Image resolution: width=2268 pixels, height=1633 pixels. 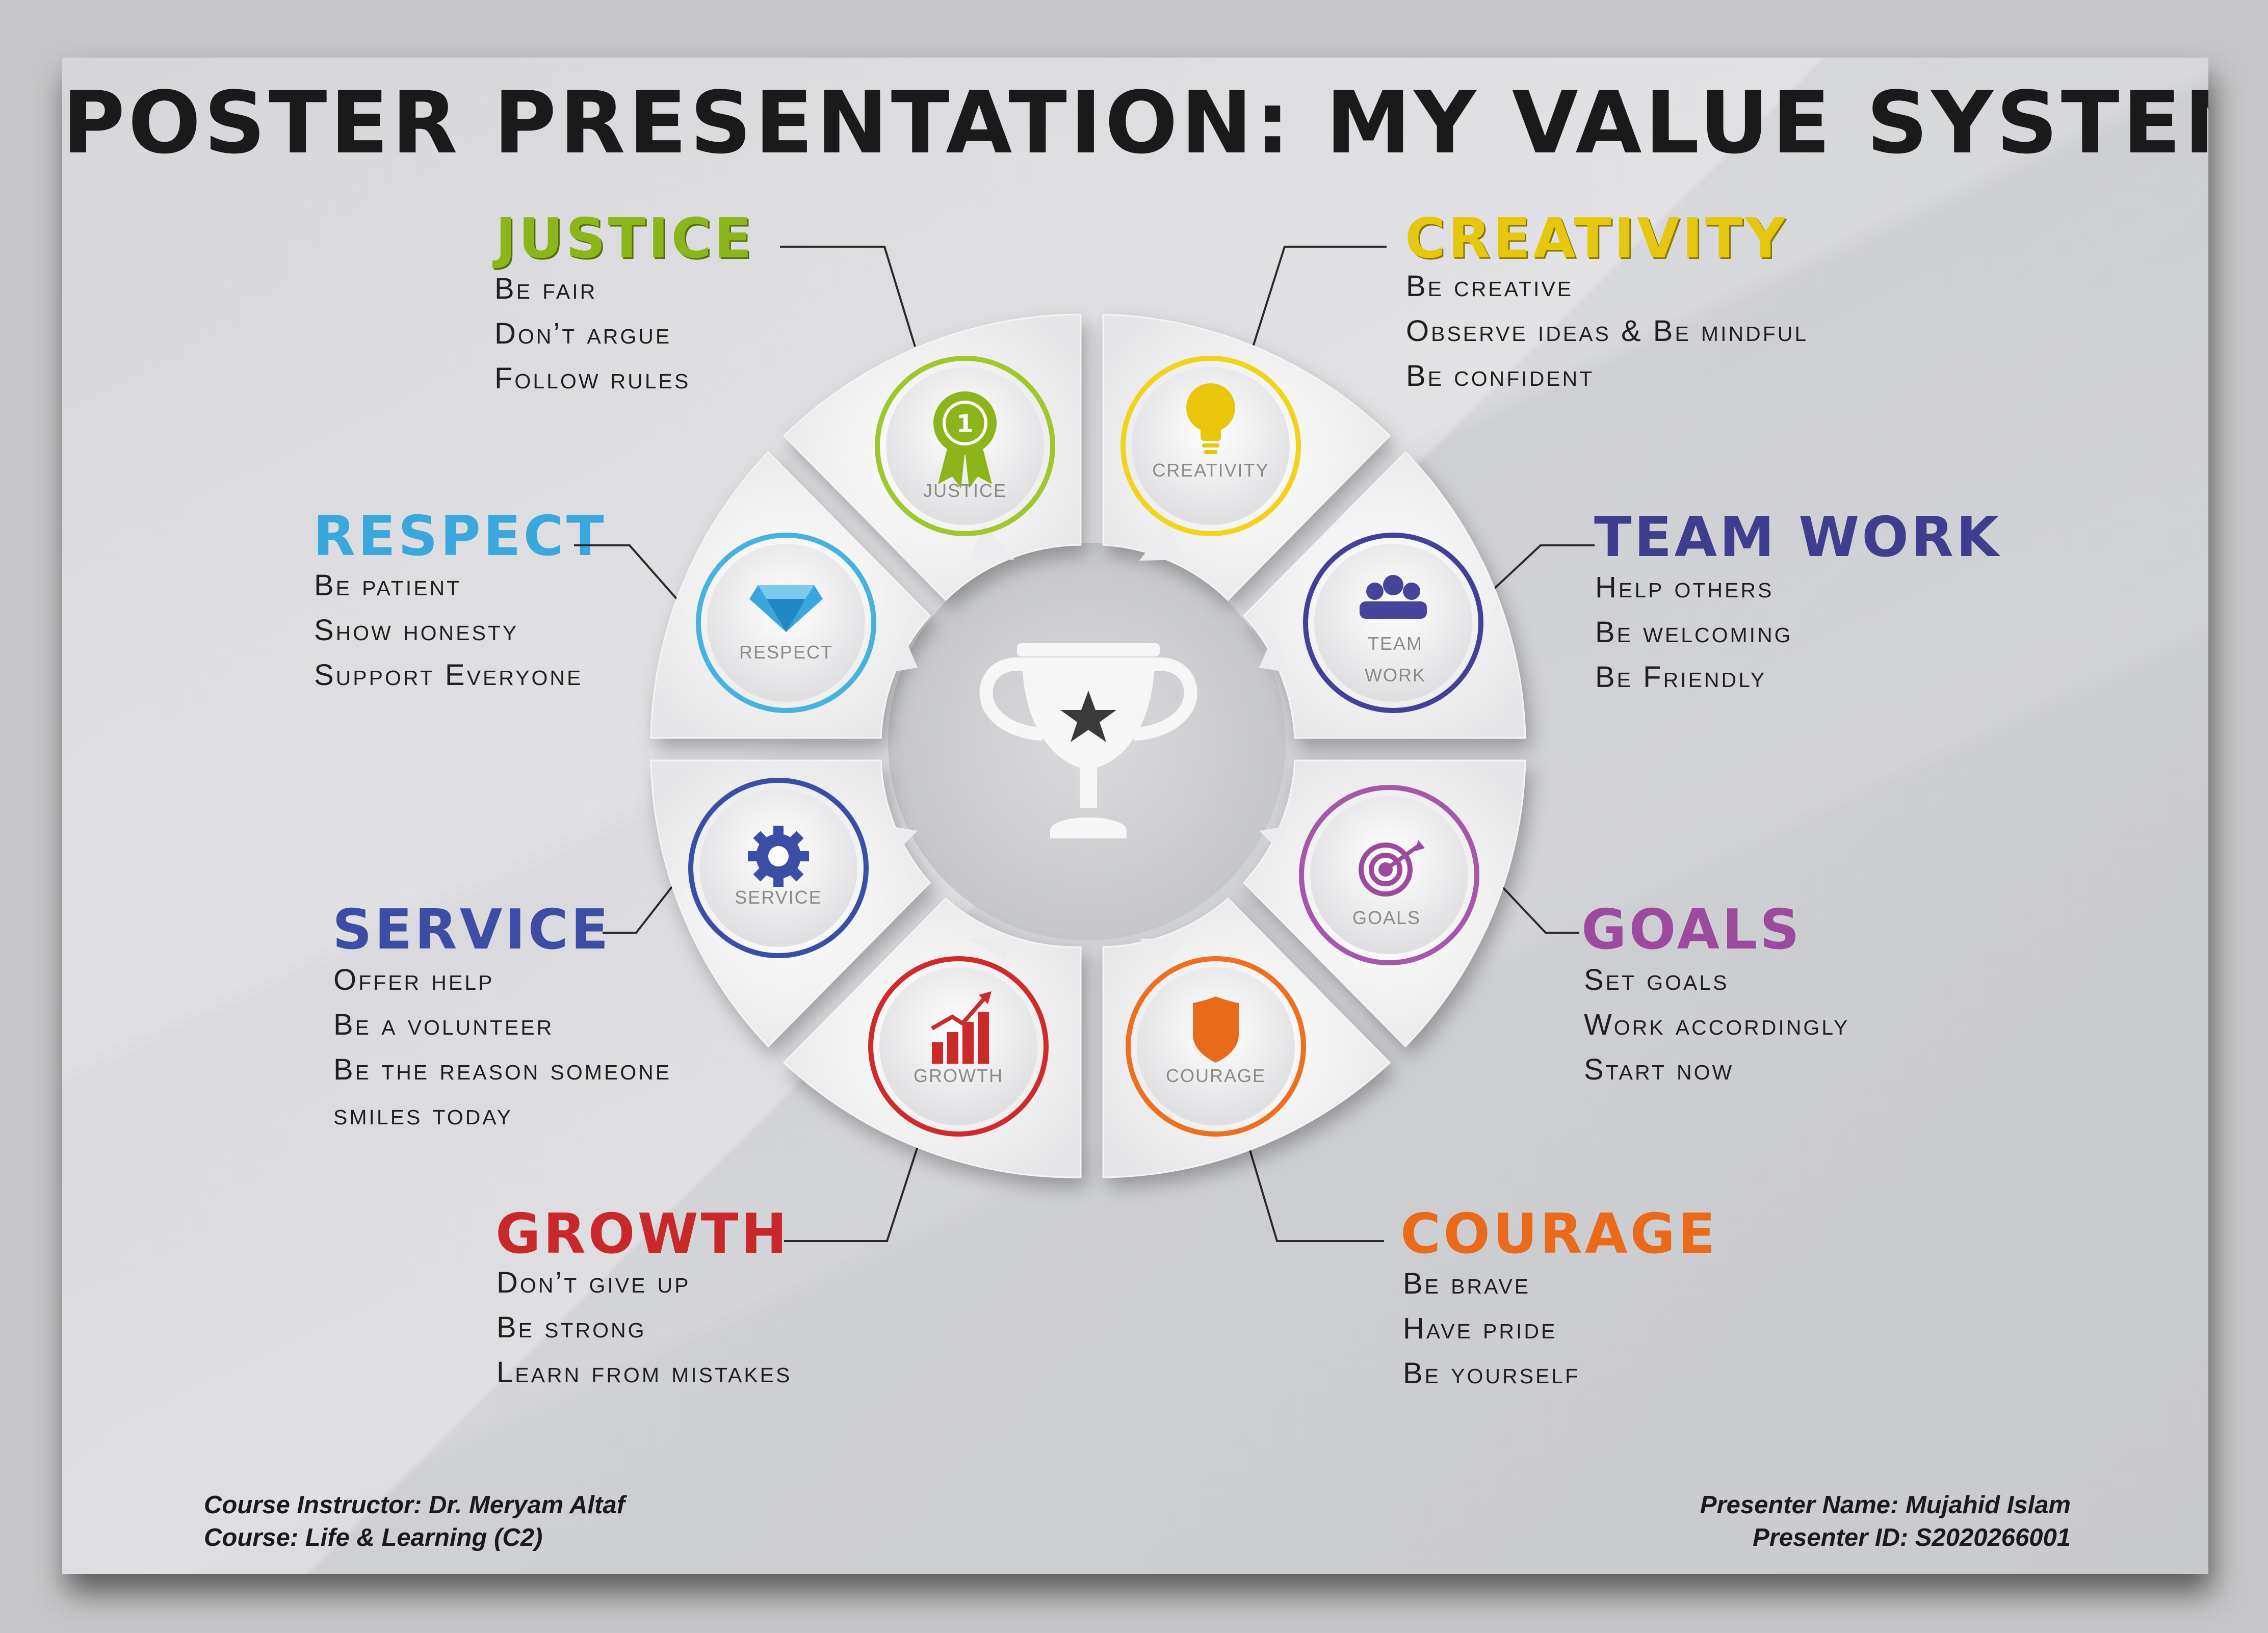 I want to click on award-ribbon-icon: 1, so click(x=965, y=439).